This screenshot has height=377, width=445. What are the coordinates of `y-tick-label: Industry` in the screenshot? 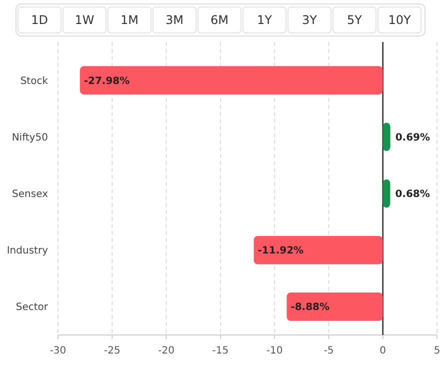 It's located at (27, 251).